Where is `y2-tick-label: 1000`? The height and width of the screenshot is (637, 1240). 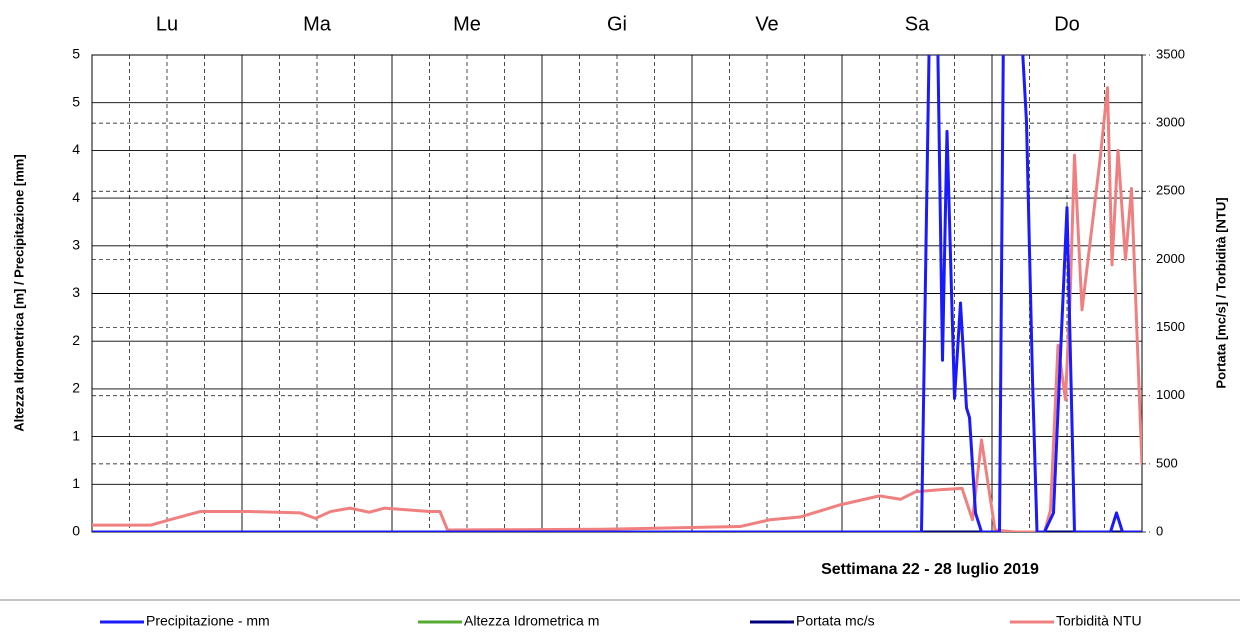 y2-tick-label: 1000 is located at coordinates (1170, 394).